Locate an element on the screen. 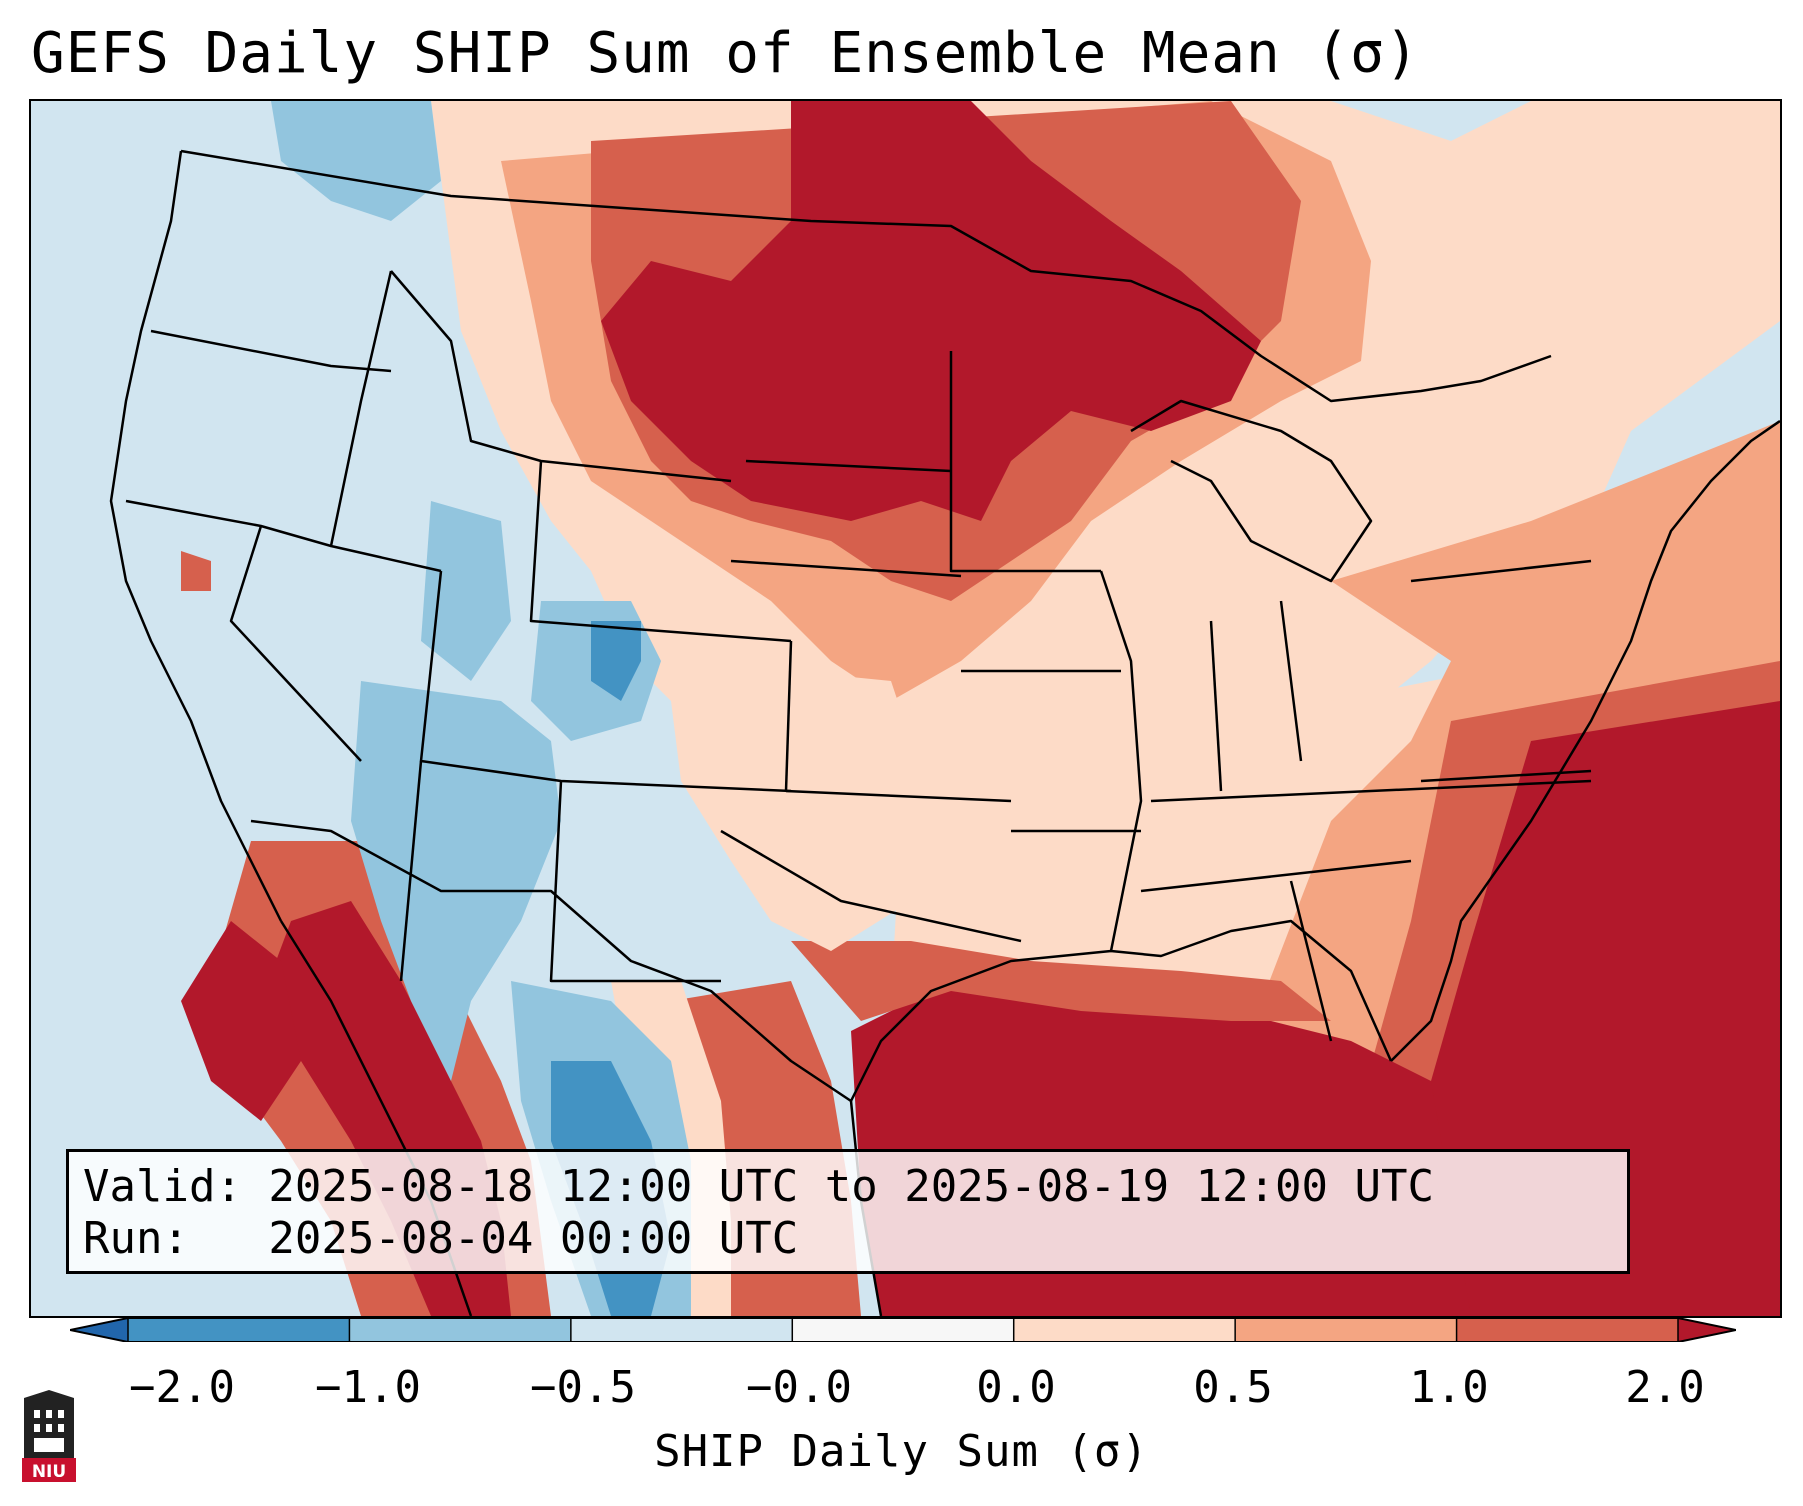 The height and width of the screenshot is (1506, 1803). field-baja-darkred is located at coordinates (241, 1021).